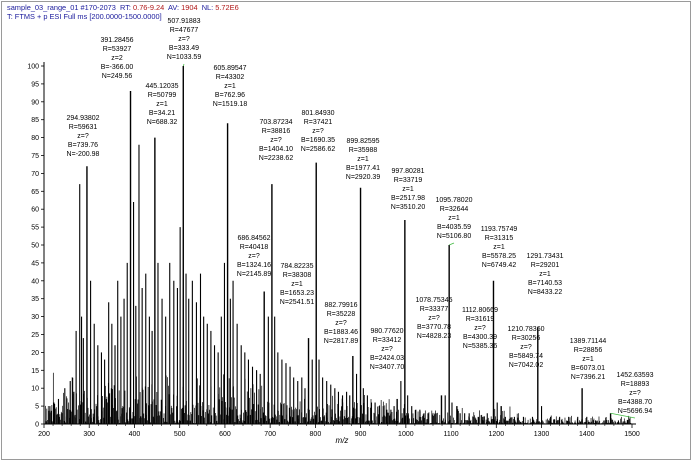  I want to click on peak-annotation-text: R=29201, so click(545, 265).